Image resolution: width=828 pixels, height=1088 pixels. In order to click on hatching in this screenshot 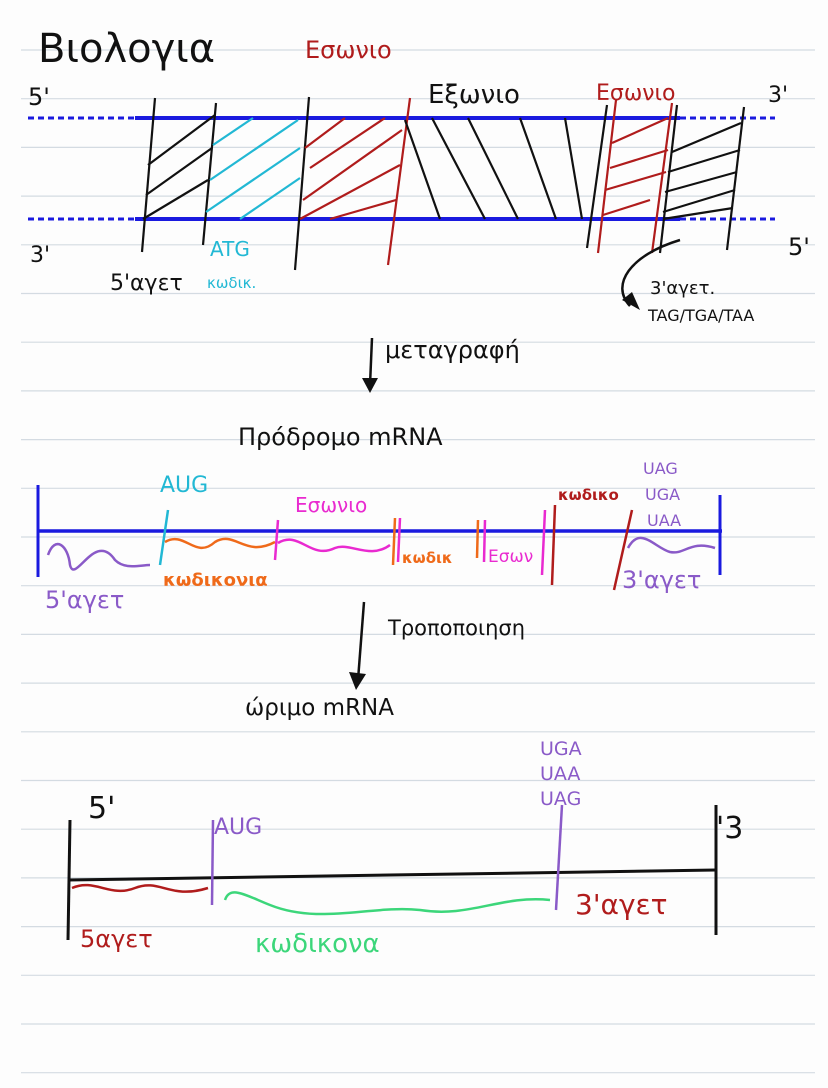, I will do `click(442, 167)`.